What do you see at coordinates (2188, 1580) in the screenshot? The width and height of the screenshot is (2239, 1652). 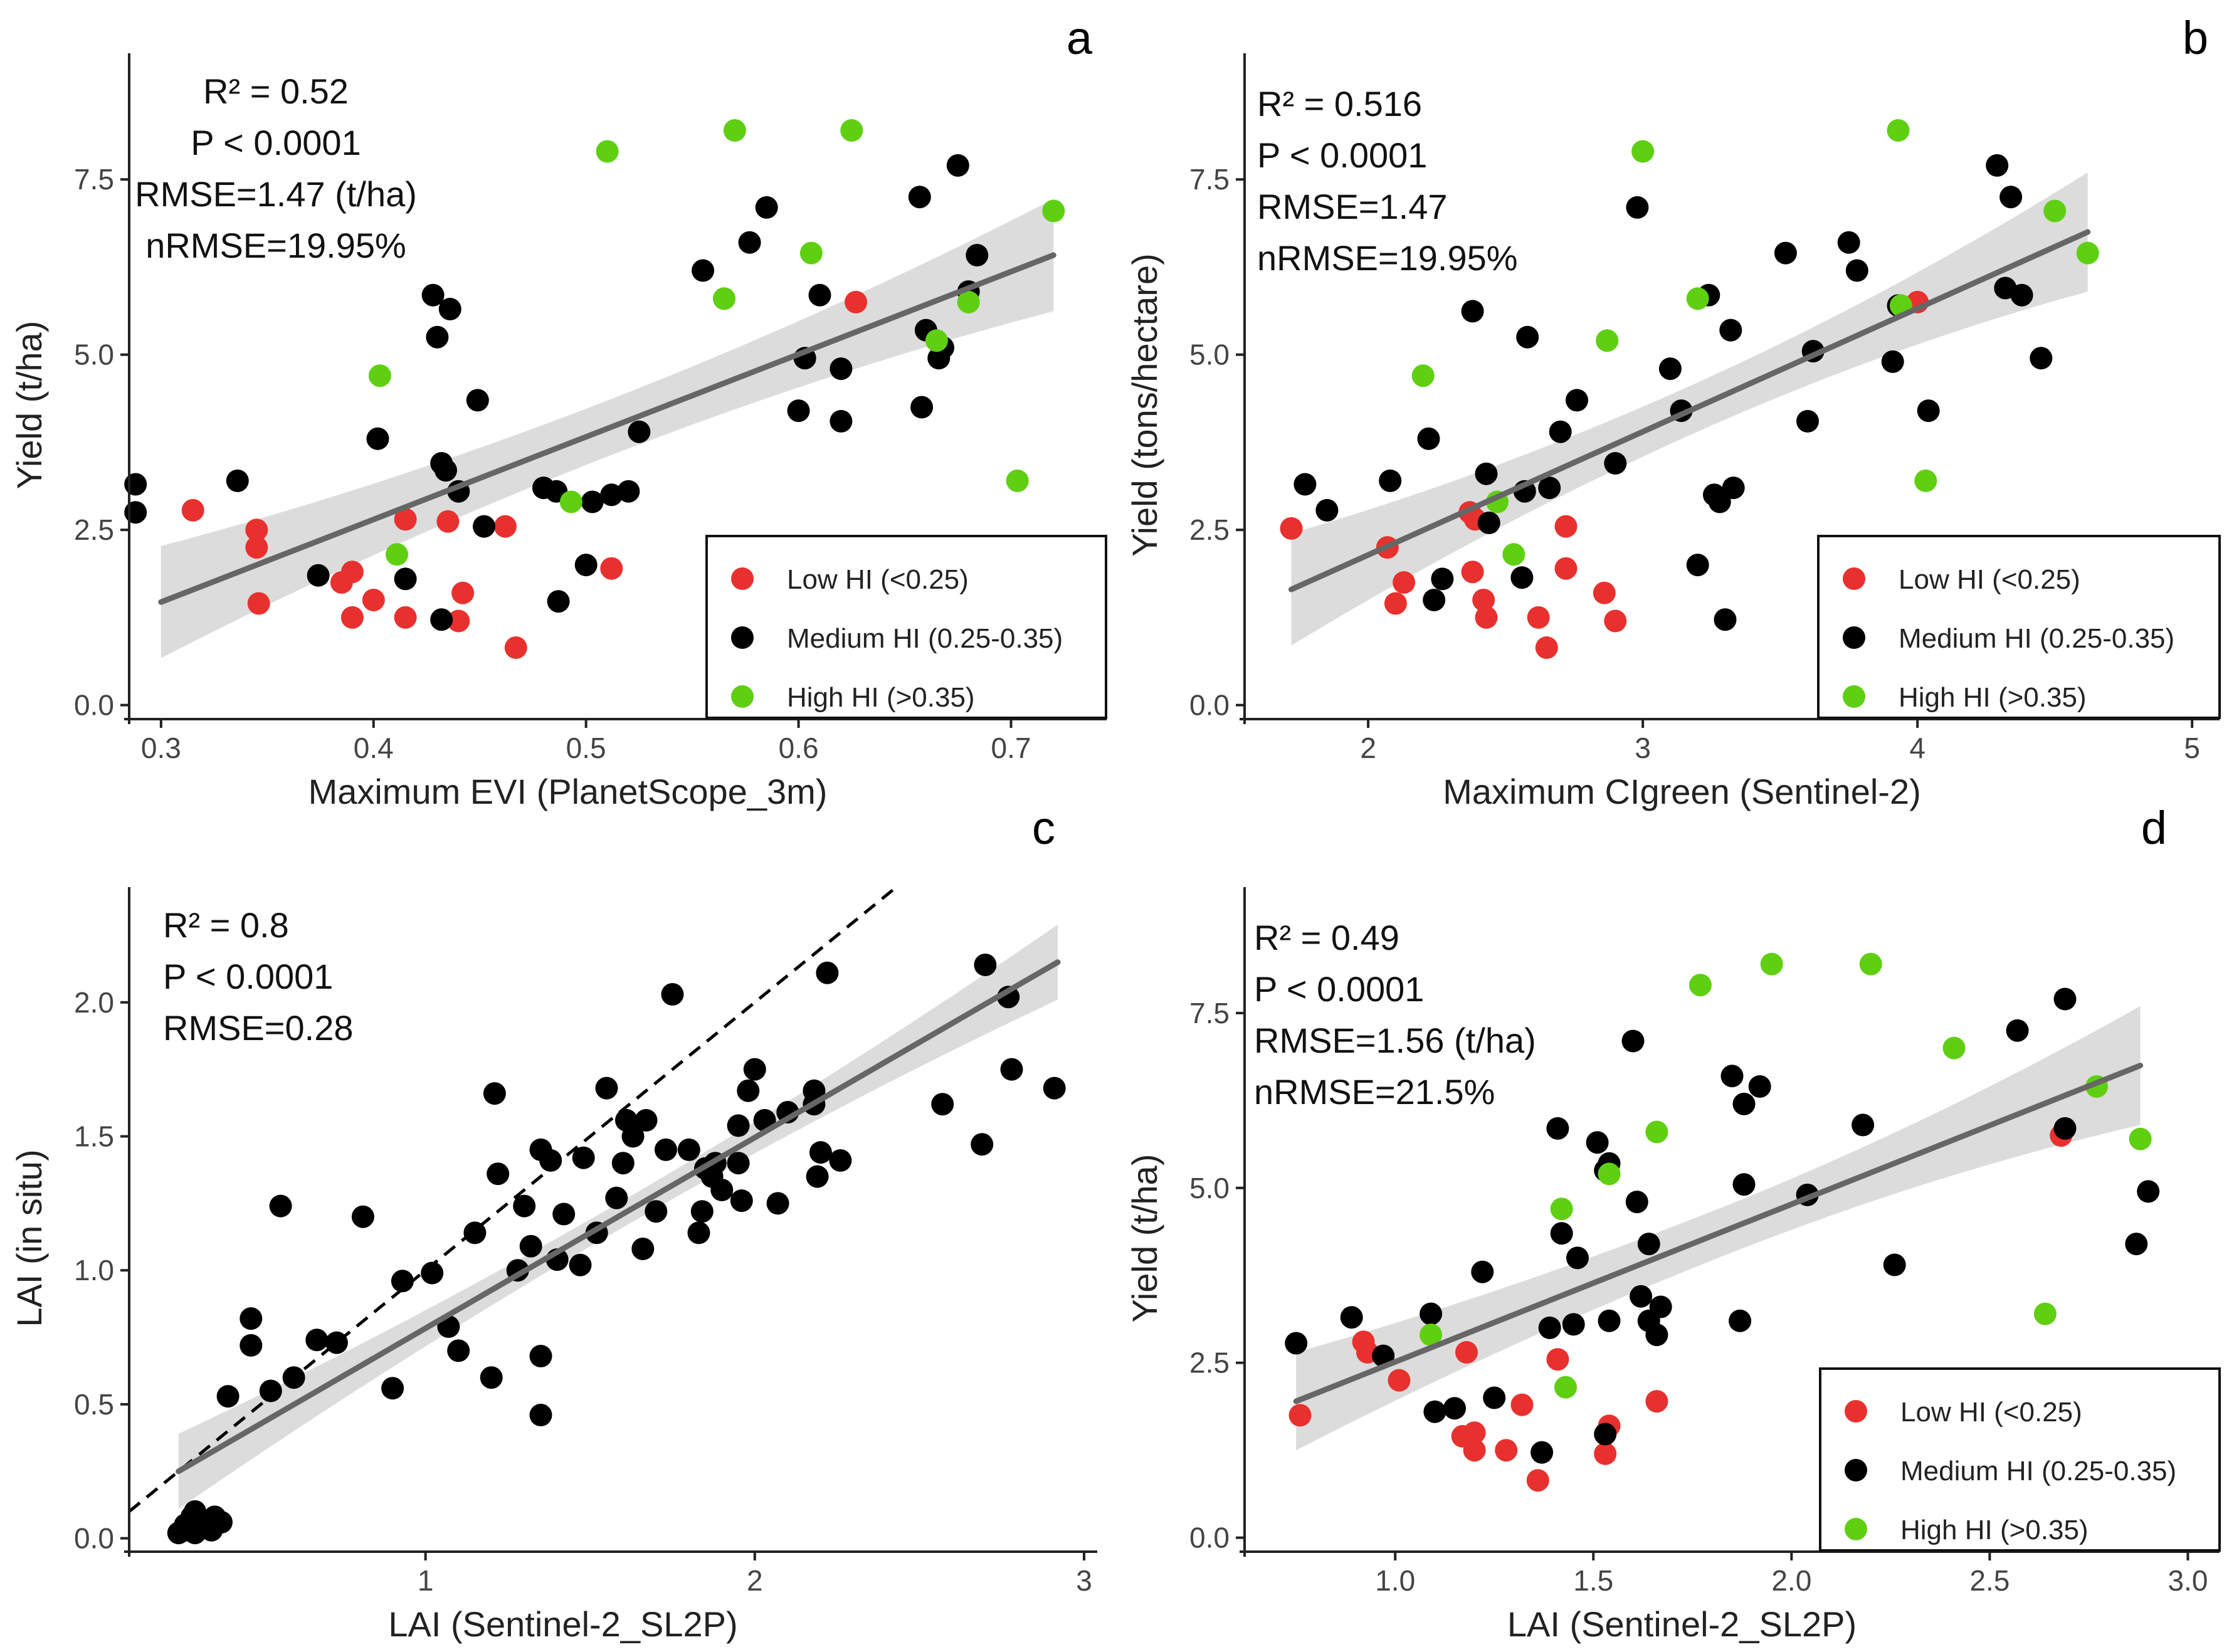 I see `x-tick-label: 3.0` at bounding box center [2188, 1580].